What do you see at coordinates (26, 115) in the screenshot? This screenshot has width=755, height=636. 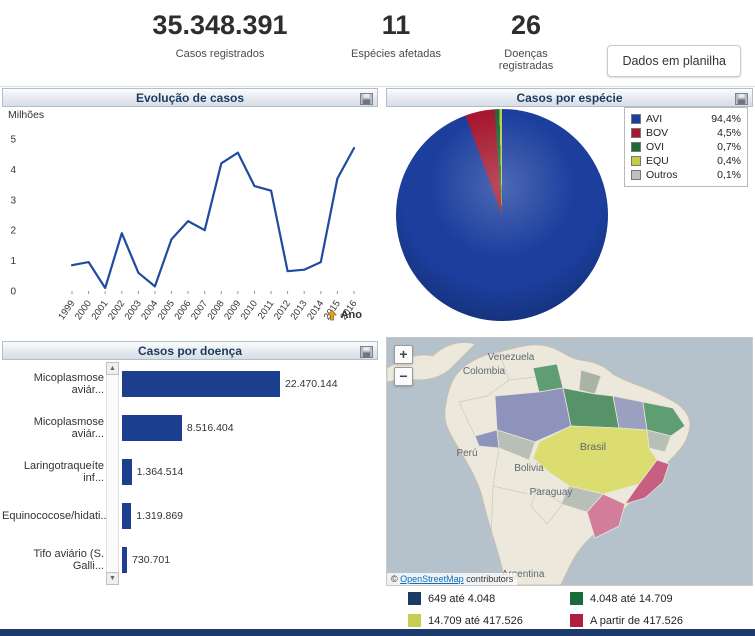 I see `y-axis-unit-label: Milhões` at bounding box center [26, 115].